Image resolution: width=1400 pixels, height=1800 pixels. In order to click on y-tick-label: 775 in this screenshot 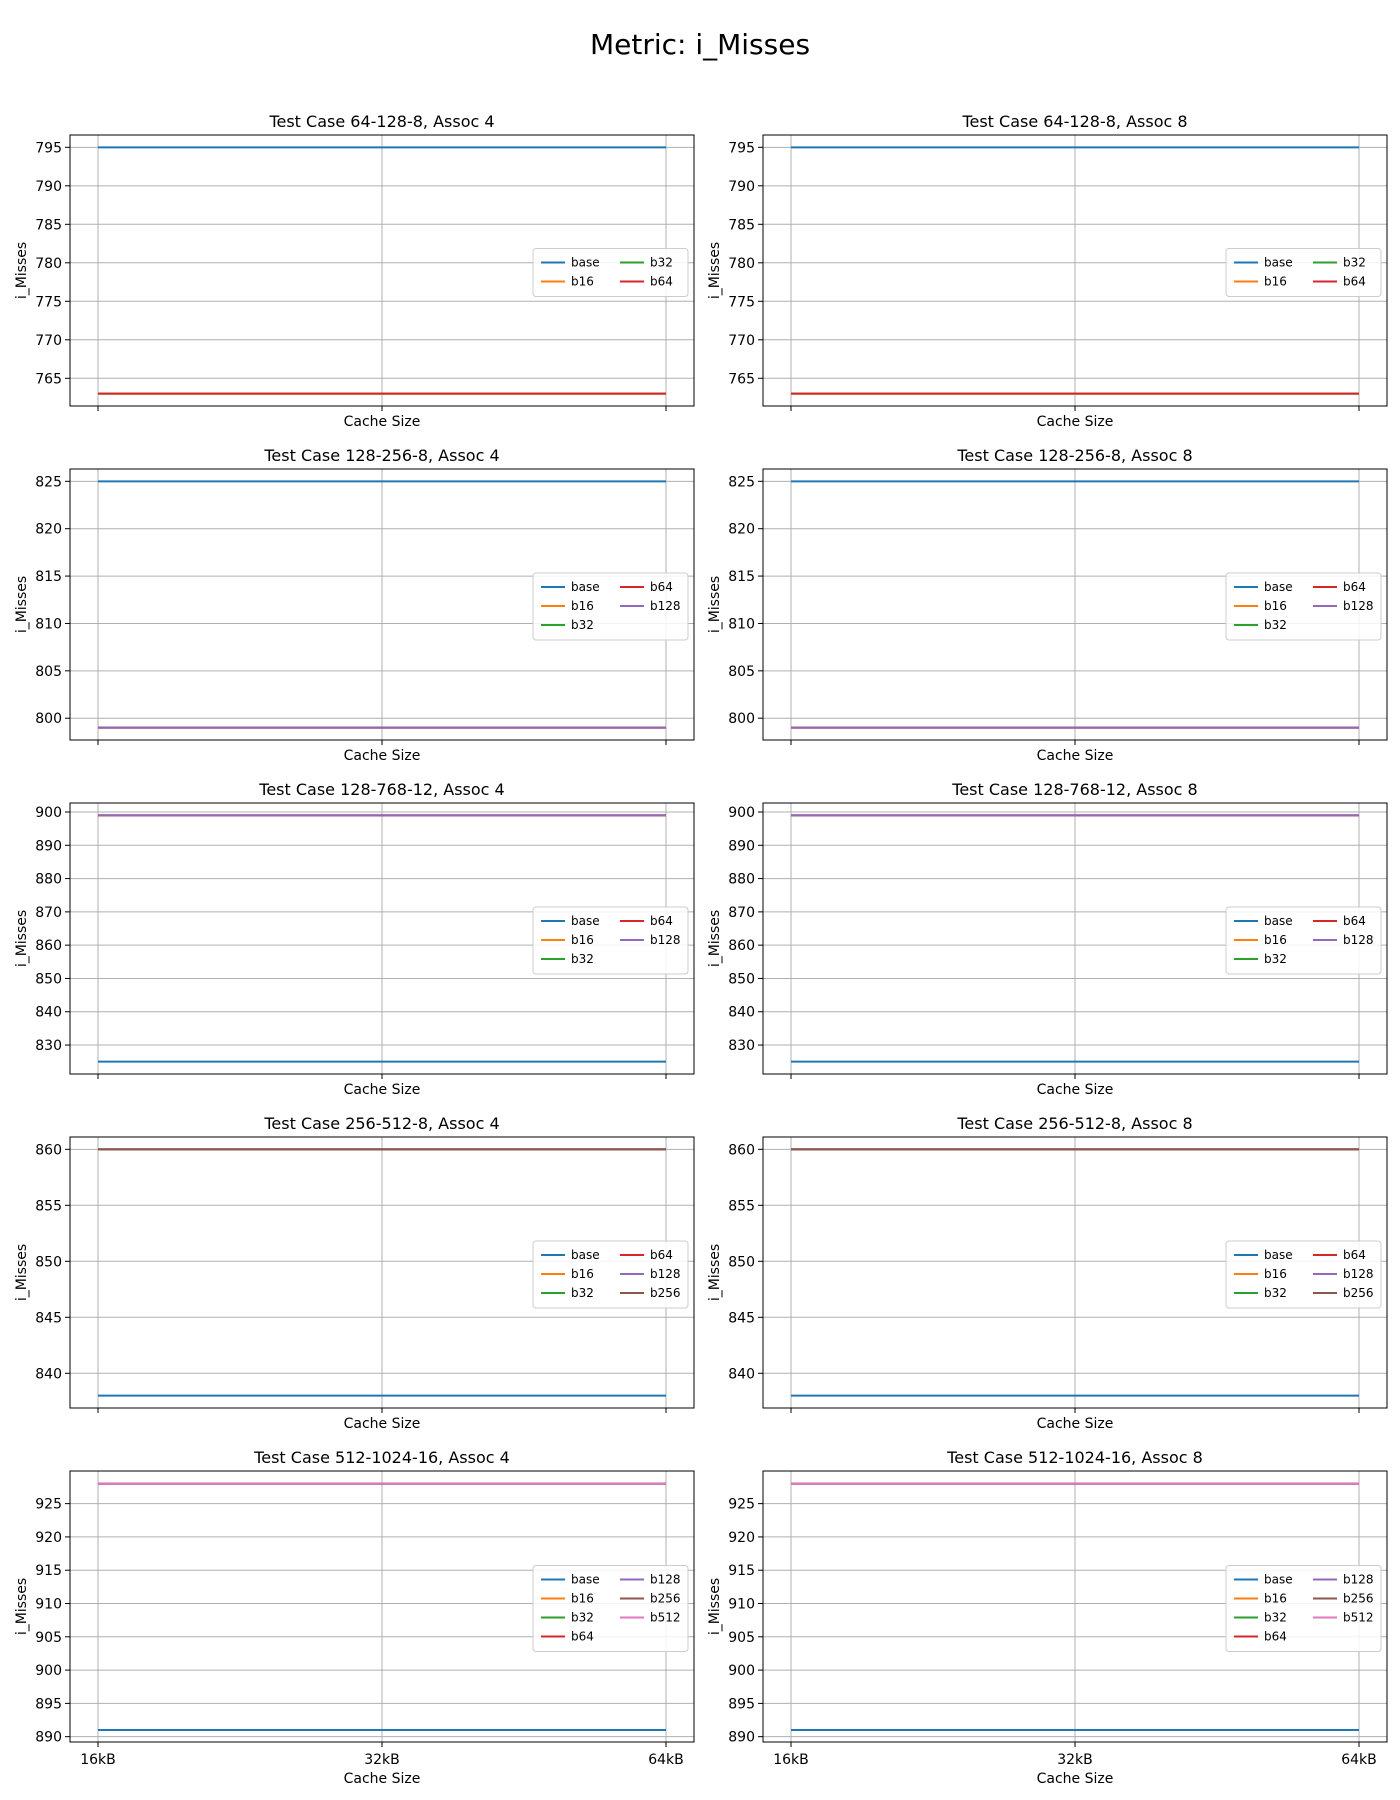, I will do `click(48, 302)`.